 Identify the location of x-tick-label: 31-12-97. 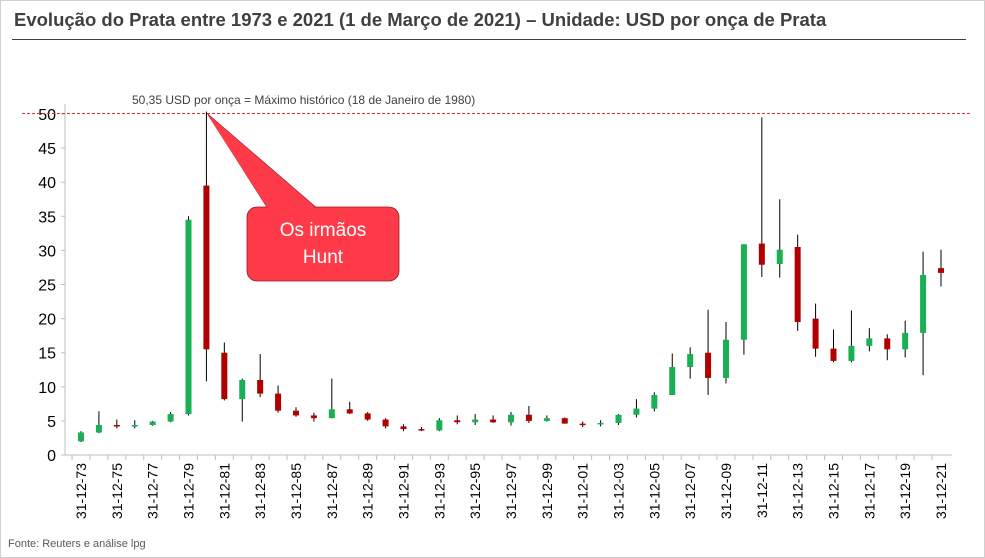
(511, 491).